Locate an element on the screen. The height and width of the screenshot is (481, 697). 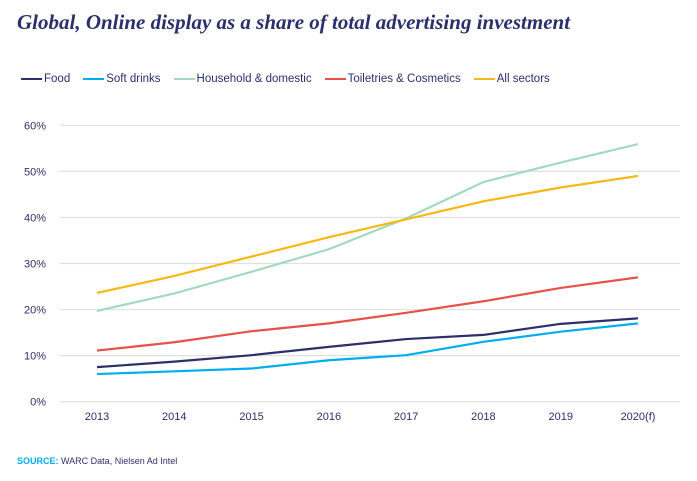
legend-label: Food is located at coordinates (57, 79).